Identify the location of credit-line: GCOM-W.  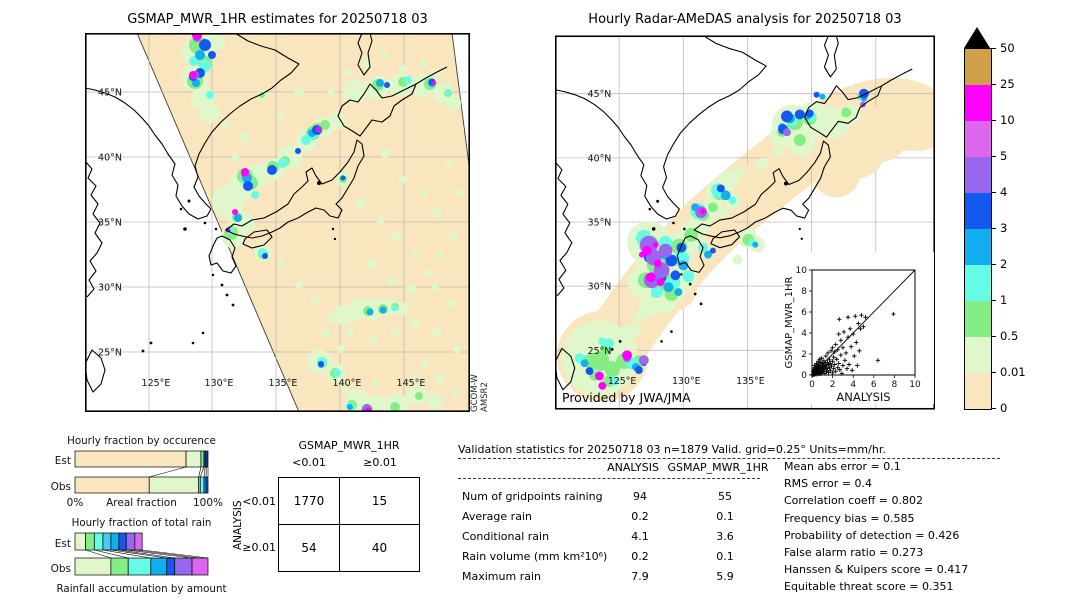
(475, 393).